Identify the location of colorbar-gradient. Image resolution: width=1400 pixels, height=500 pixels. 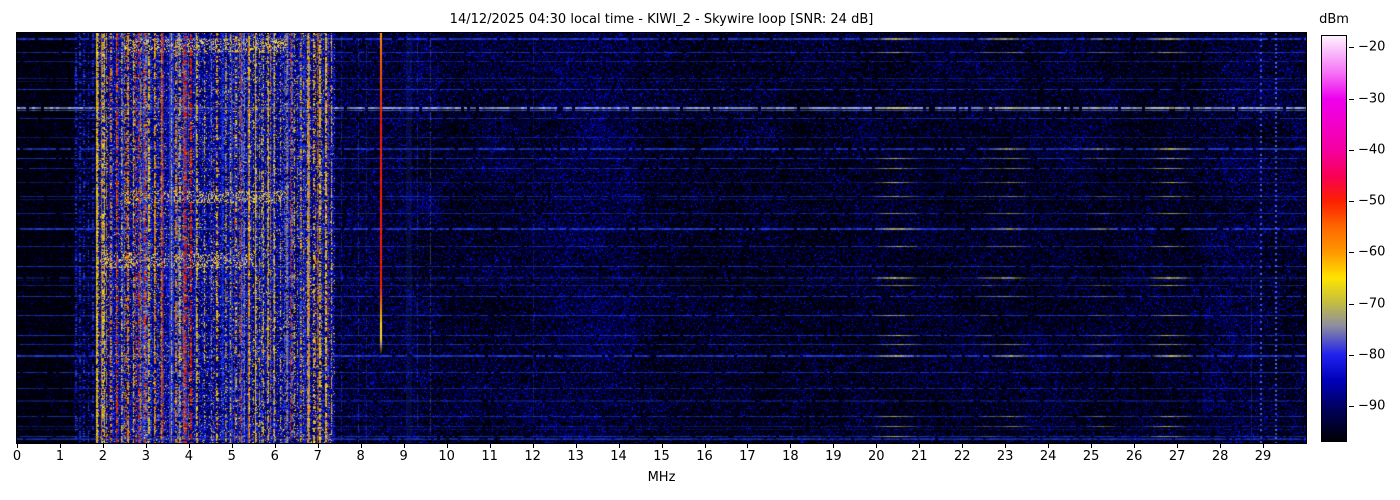
(1334, 238).